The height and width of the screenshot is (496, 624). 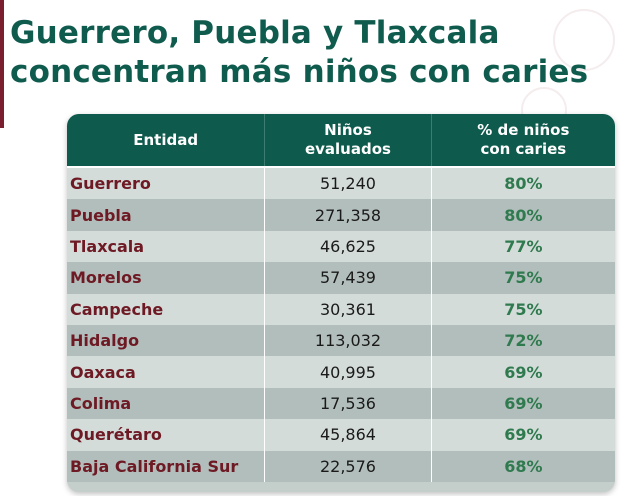 I want to click on header-ninos-evaluados: Niños evaluados, so click(x=348, y=140).